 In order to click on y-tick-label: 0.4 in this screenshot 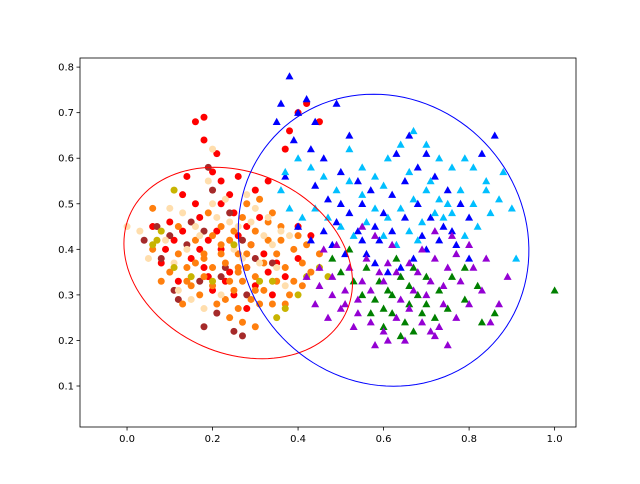, I will do `click(66, 250)`.